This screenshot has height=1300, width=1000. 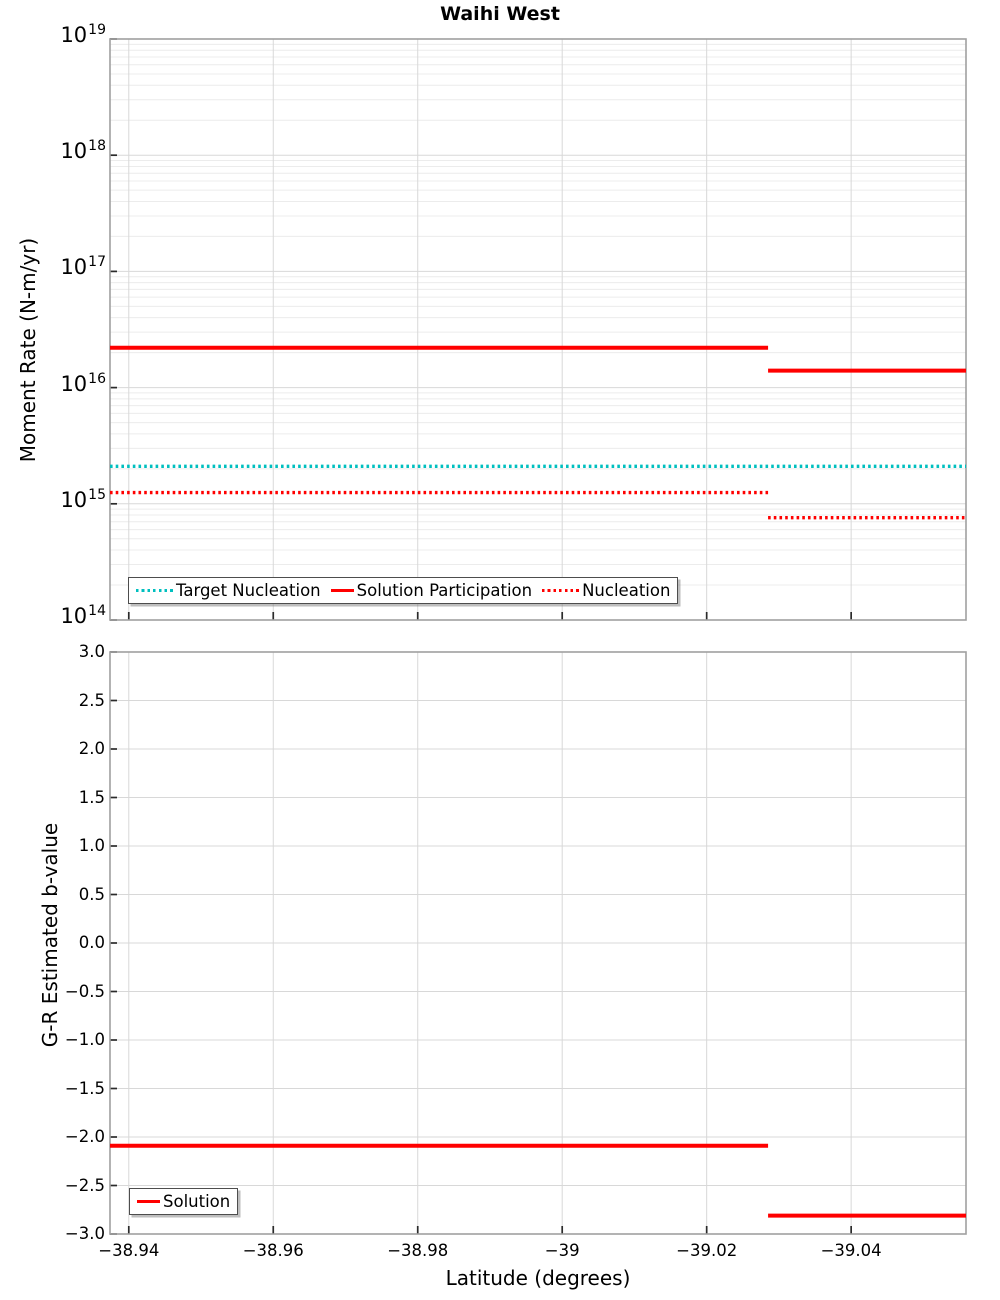 I want to click on y-tick-label: −1.5, so click(x=84, y=1088).